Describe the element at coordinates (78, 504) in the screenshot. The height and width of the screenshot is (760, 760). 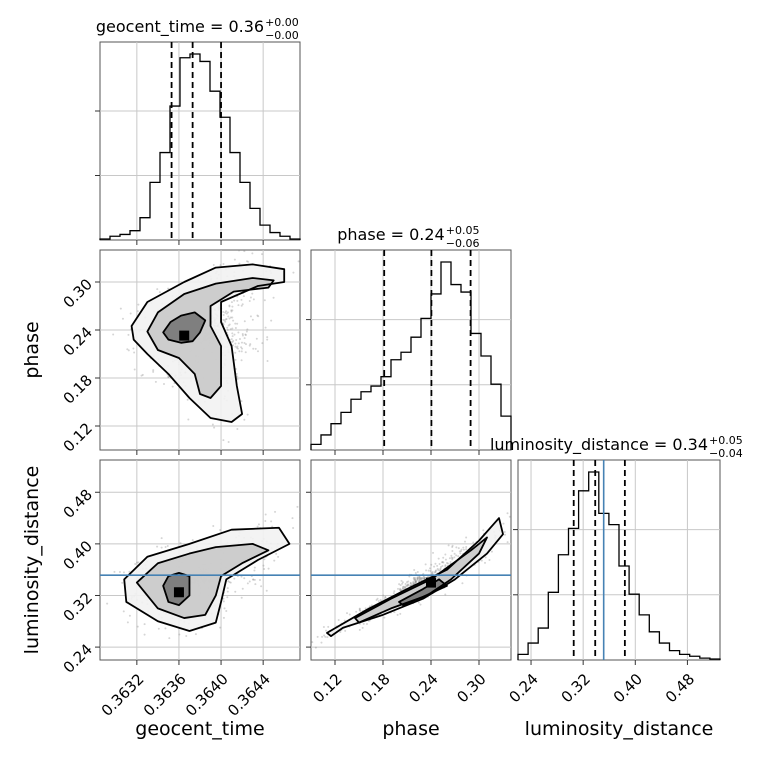
I see `y-tick-label: 0.48` at that location.